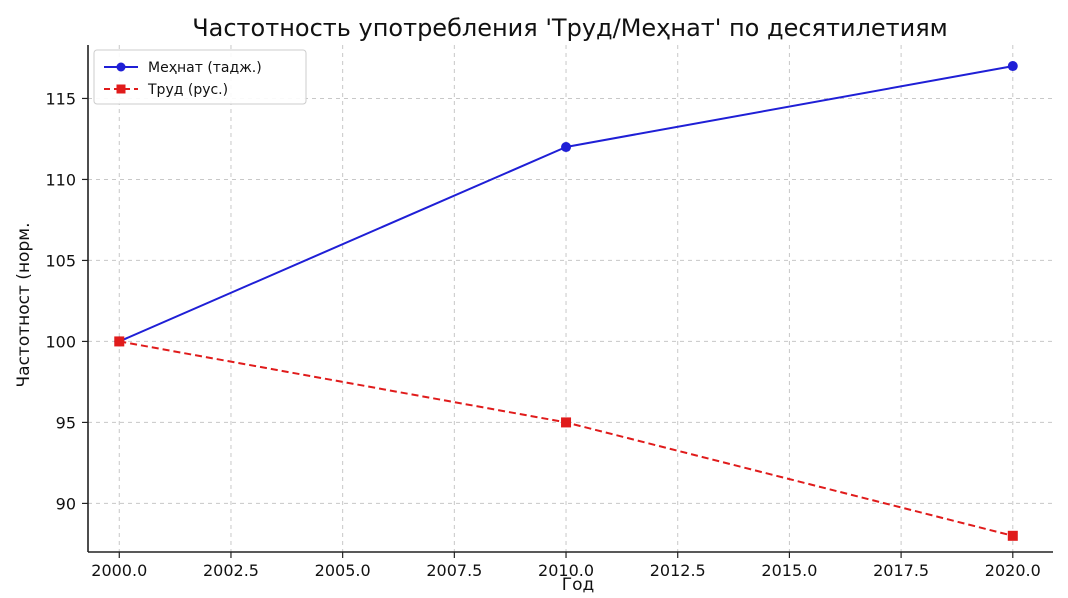 The width and height of the screenshot is (1068, 598). I want to click on legend-label: Труд (рус.), so click(187, 90).